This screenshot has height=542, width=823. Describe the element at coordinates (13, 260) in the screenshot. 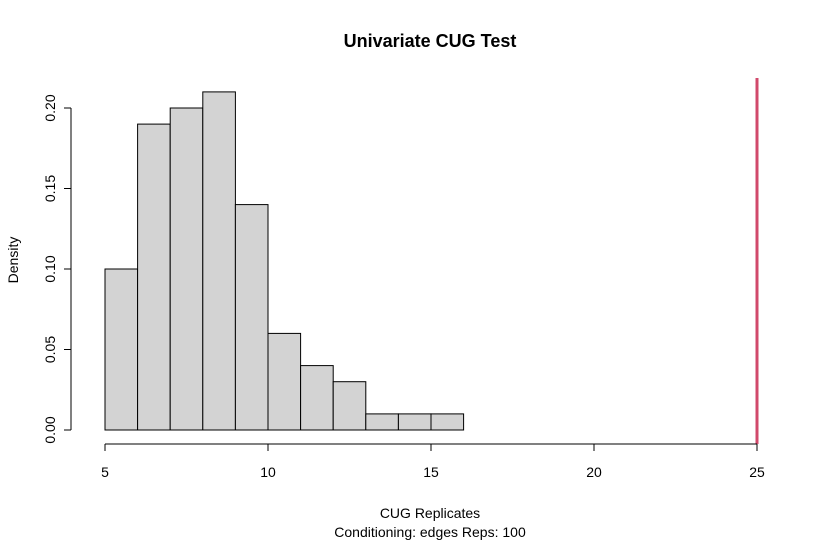

I see `y-axis-label: Density` at that location.